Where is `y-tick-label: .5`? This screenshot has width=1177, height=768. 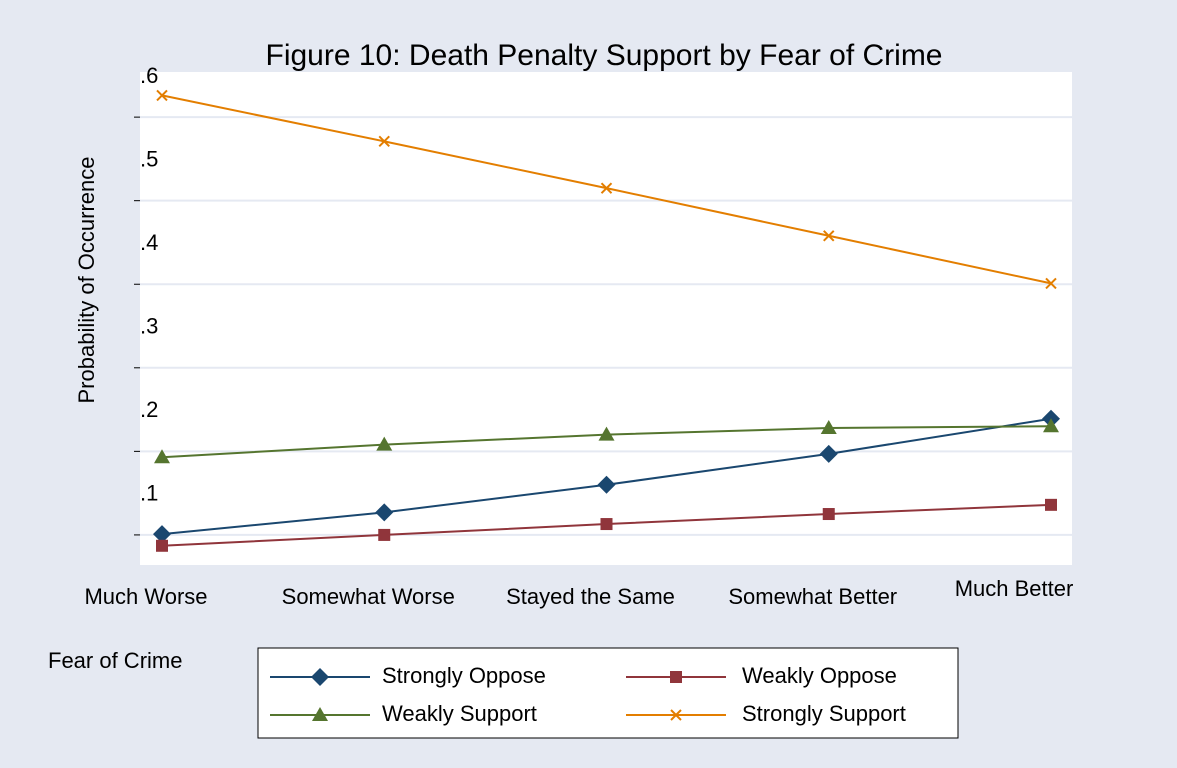 y-tick-label: .5 is located at coordinates (149, 158).